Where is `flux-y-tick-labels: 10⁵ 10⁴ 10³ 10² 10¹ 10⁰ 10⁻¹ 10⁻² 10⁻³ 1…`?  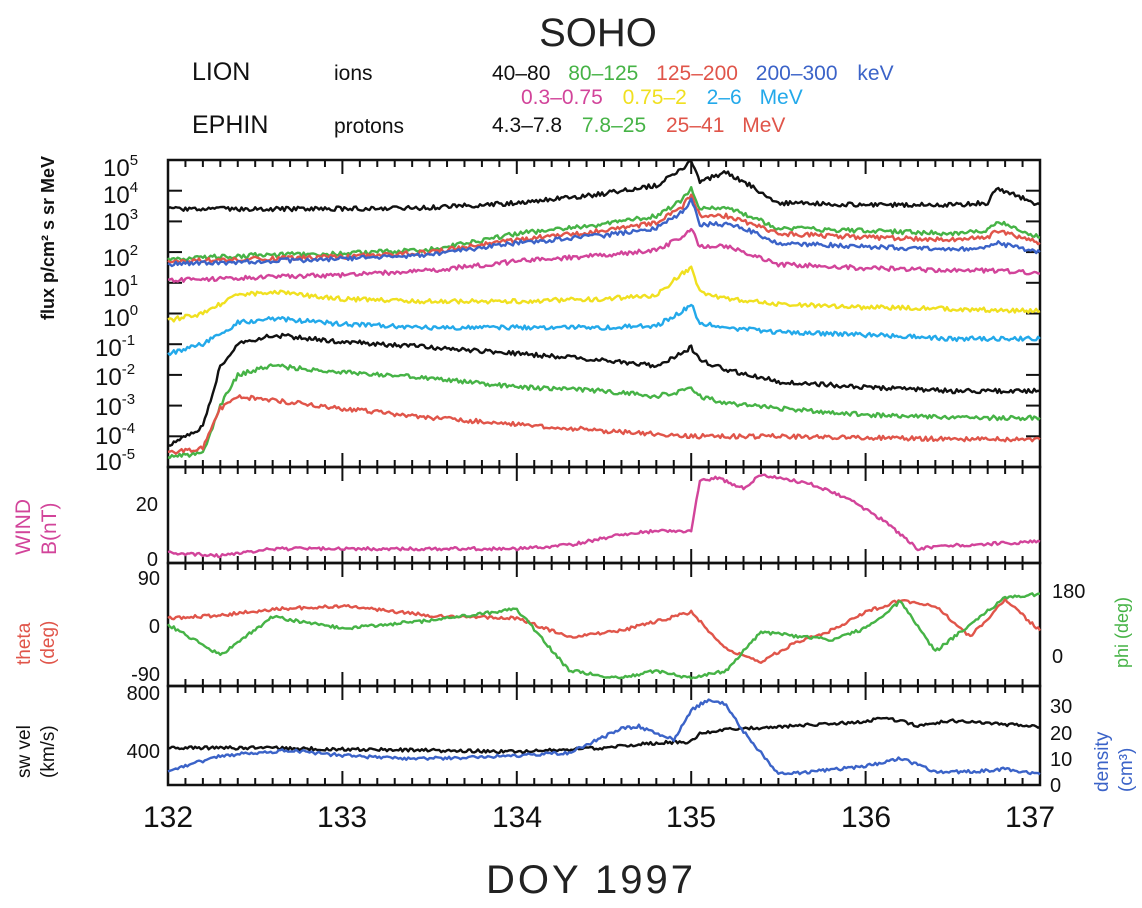
flux-y-tick-labels: 10⁵ 10⁴ 10³ 10² 10¹ 10⁰ 10⁻¹ 10⁻² 10⁻³ 1… is located at coordinates (116, 314).